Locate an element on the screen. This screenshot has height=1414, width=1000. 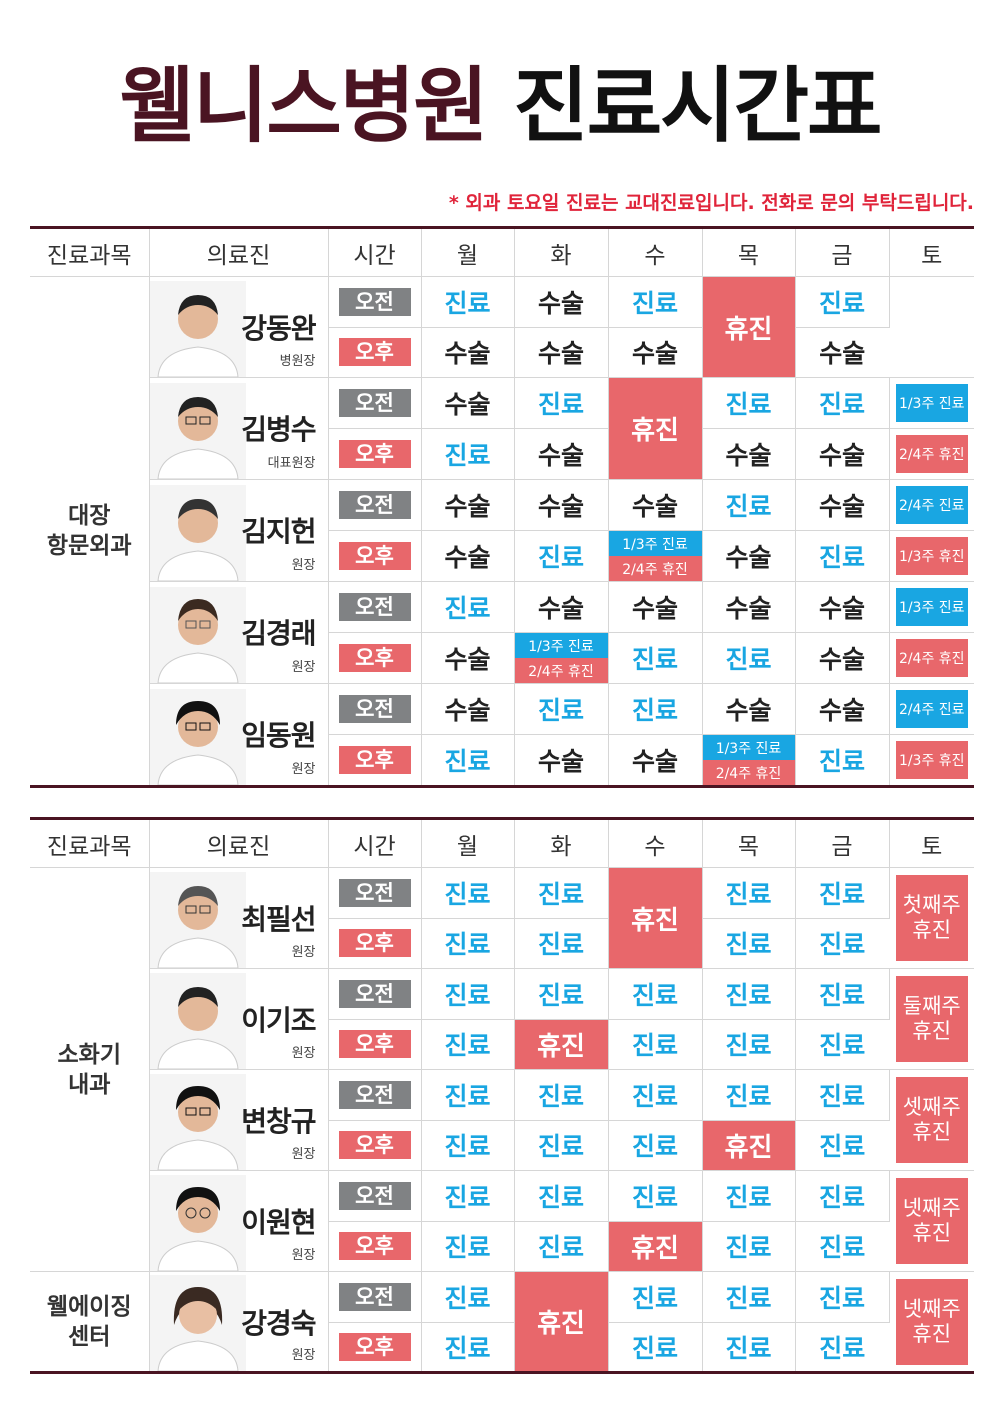
sat-week-closed: 셋째주 휴진 is located at coordinates (931, 1120).